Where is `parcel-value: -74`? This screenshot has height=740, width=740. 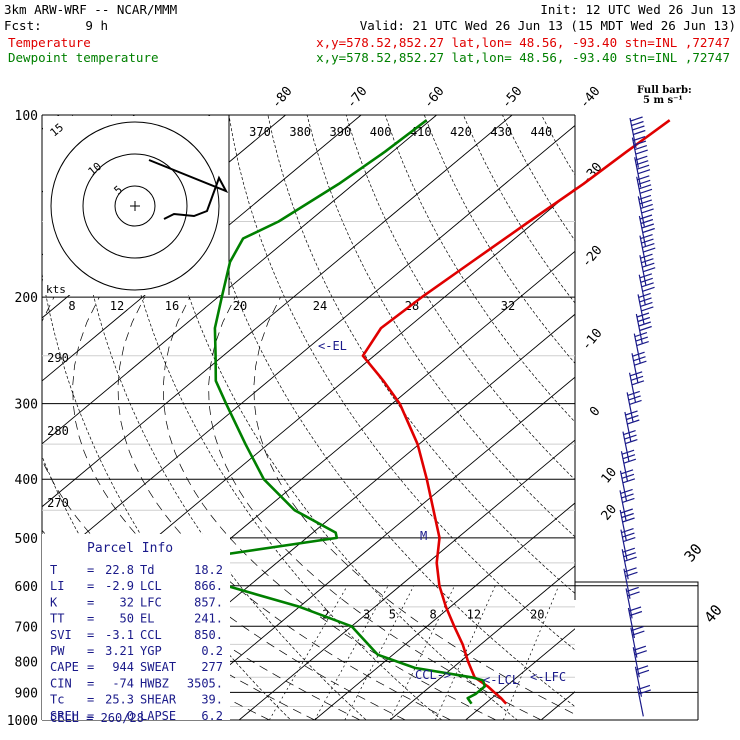 parcel-value: -74 is located at coordinates (123, 683).